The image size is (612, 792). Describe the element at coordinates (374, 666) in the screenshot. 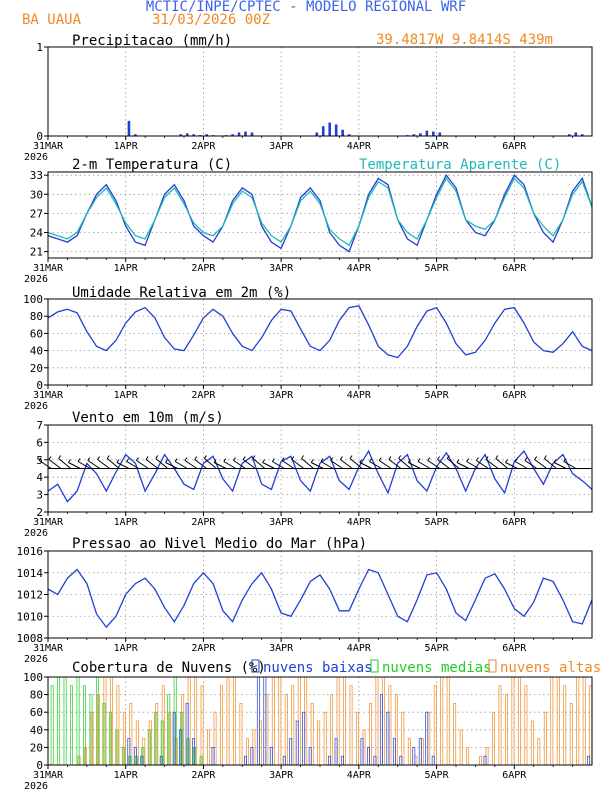

I see `cloud-legend-mid-swatch` at that location.